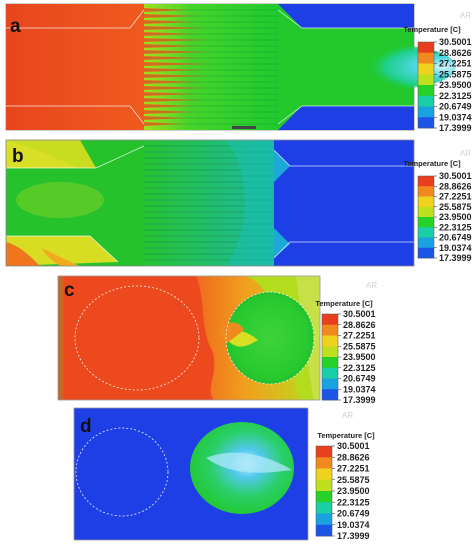 The height and width of the screenshot is (550, 476). I want to click on colorbar-a-tick-label: 23.9500, so click(455, 85).